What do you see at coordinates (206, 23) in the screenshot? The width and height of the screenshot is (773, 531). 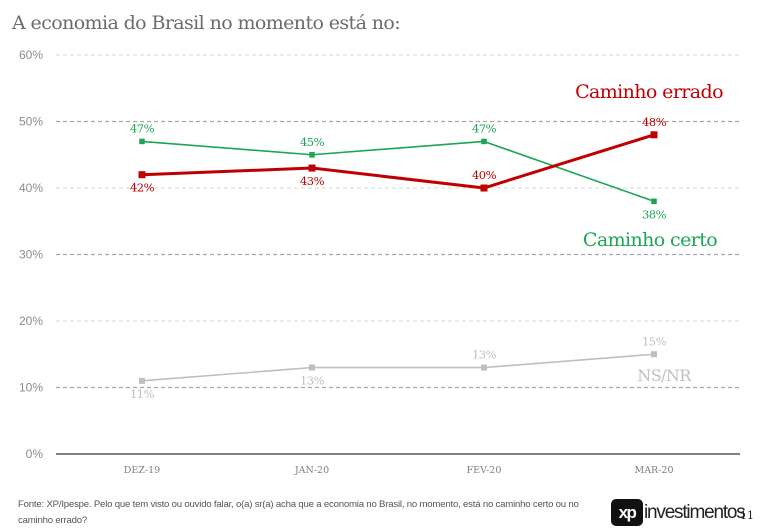 I see `chart-title: A economia do Brasil no momento está no:` at bounding box center [206, 23].